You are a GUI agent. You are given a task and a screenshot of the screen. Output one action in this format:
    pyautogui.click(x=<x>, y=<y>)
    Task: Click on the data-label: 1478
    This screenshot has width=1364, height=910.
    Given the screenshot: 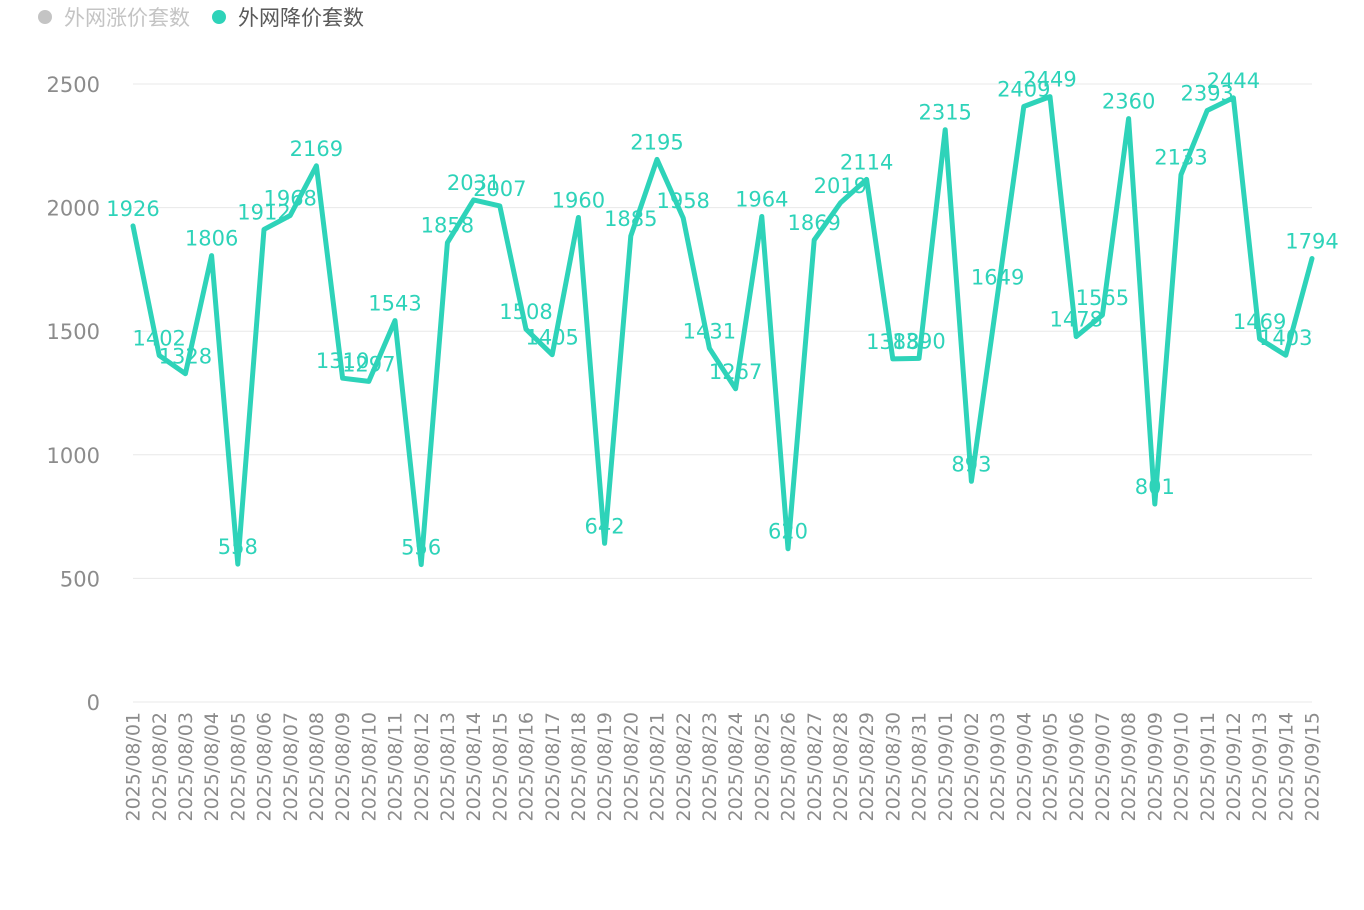 What is the action you would take?
    pyautogui.click(x=1075, y=320)
    